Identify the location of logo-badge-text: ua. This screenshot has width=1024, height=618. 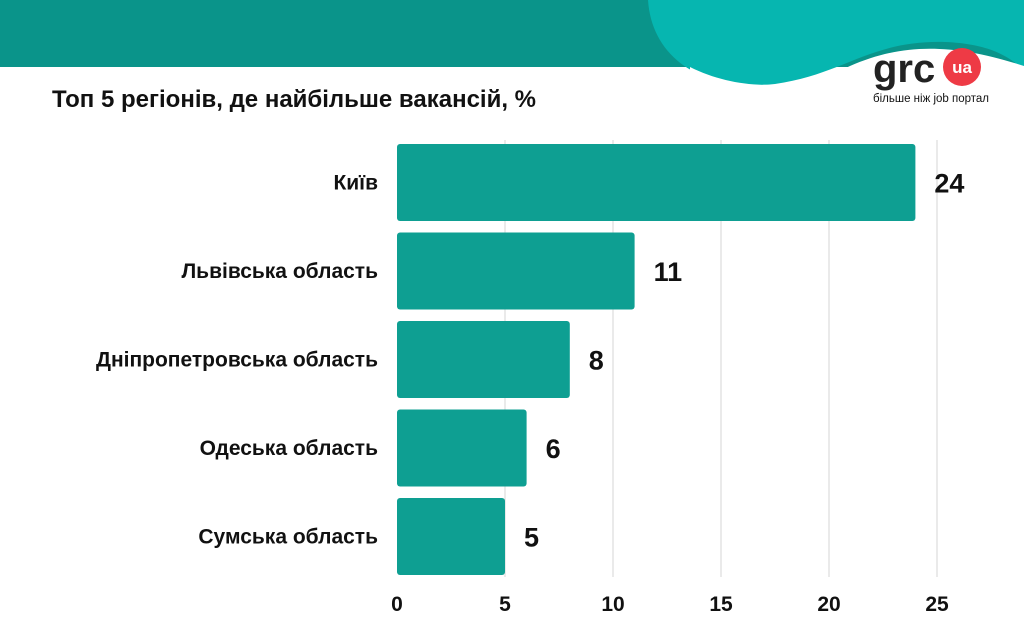
(962, 67).